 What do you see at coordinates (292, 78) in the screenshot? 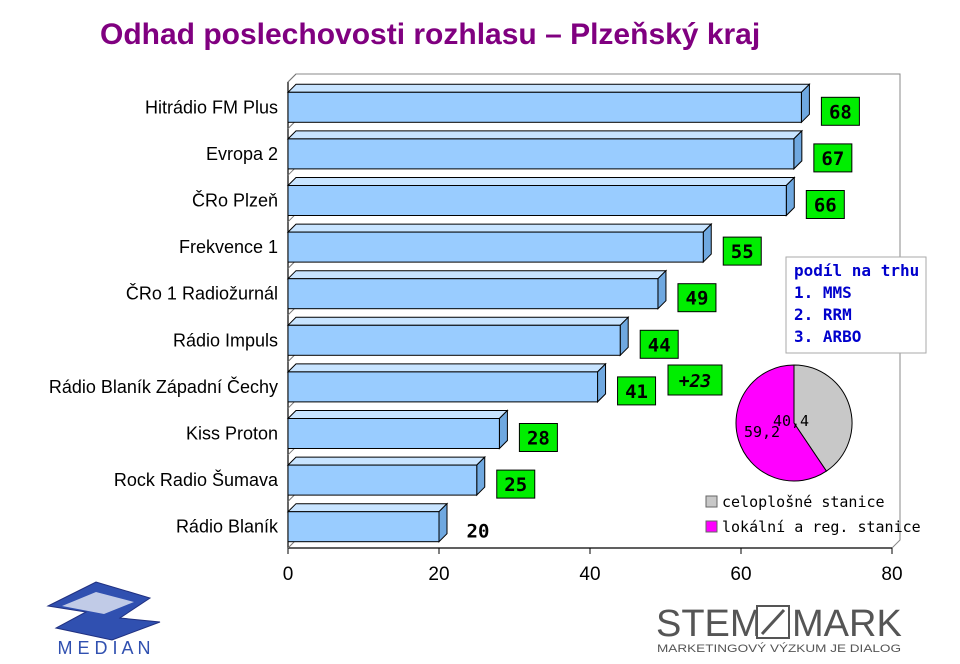
I see `row-divider` at bounding box center [292, 78].